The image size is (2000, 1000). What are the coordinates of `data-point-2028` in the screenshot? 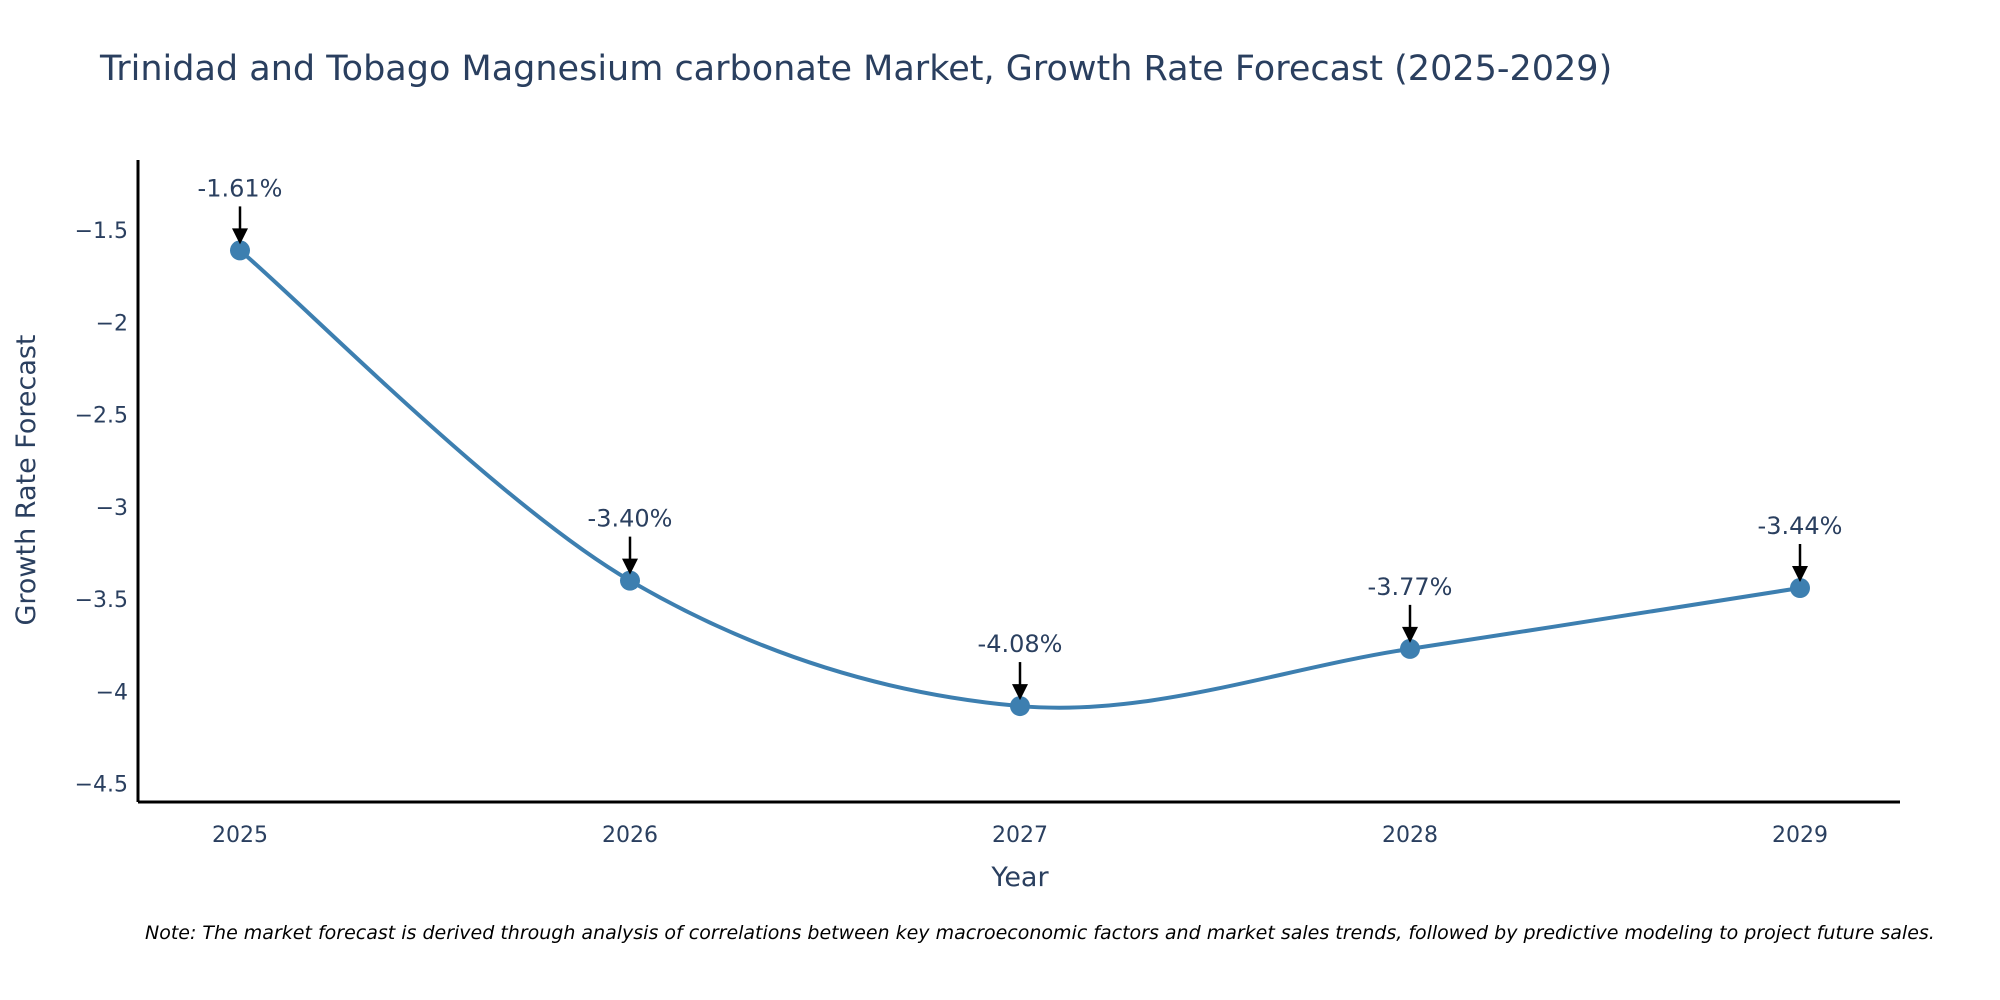 It's located at (1410, 648).